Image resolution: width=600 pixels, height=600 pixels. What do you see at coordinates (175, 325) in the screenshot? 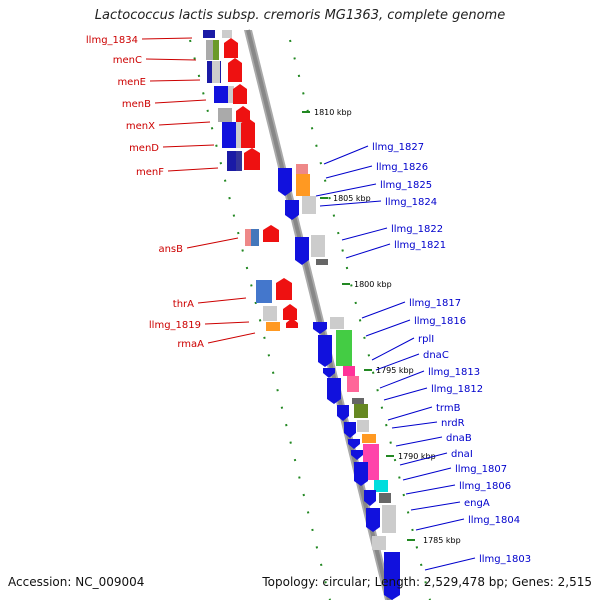
I see `left-gene-label: llmg_1819` at bounding box center [175, 325].